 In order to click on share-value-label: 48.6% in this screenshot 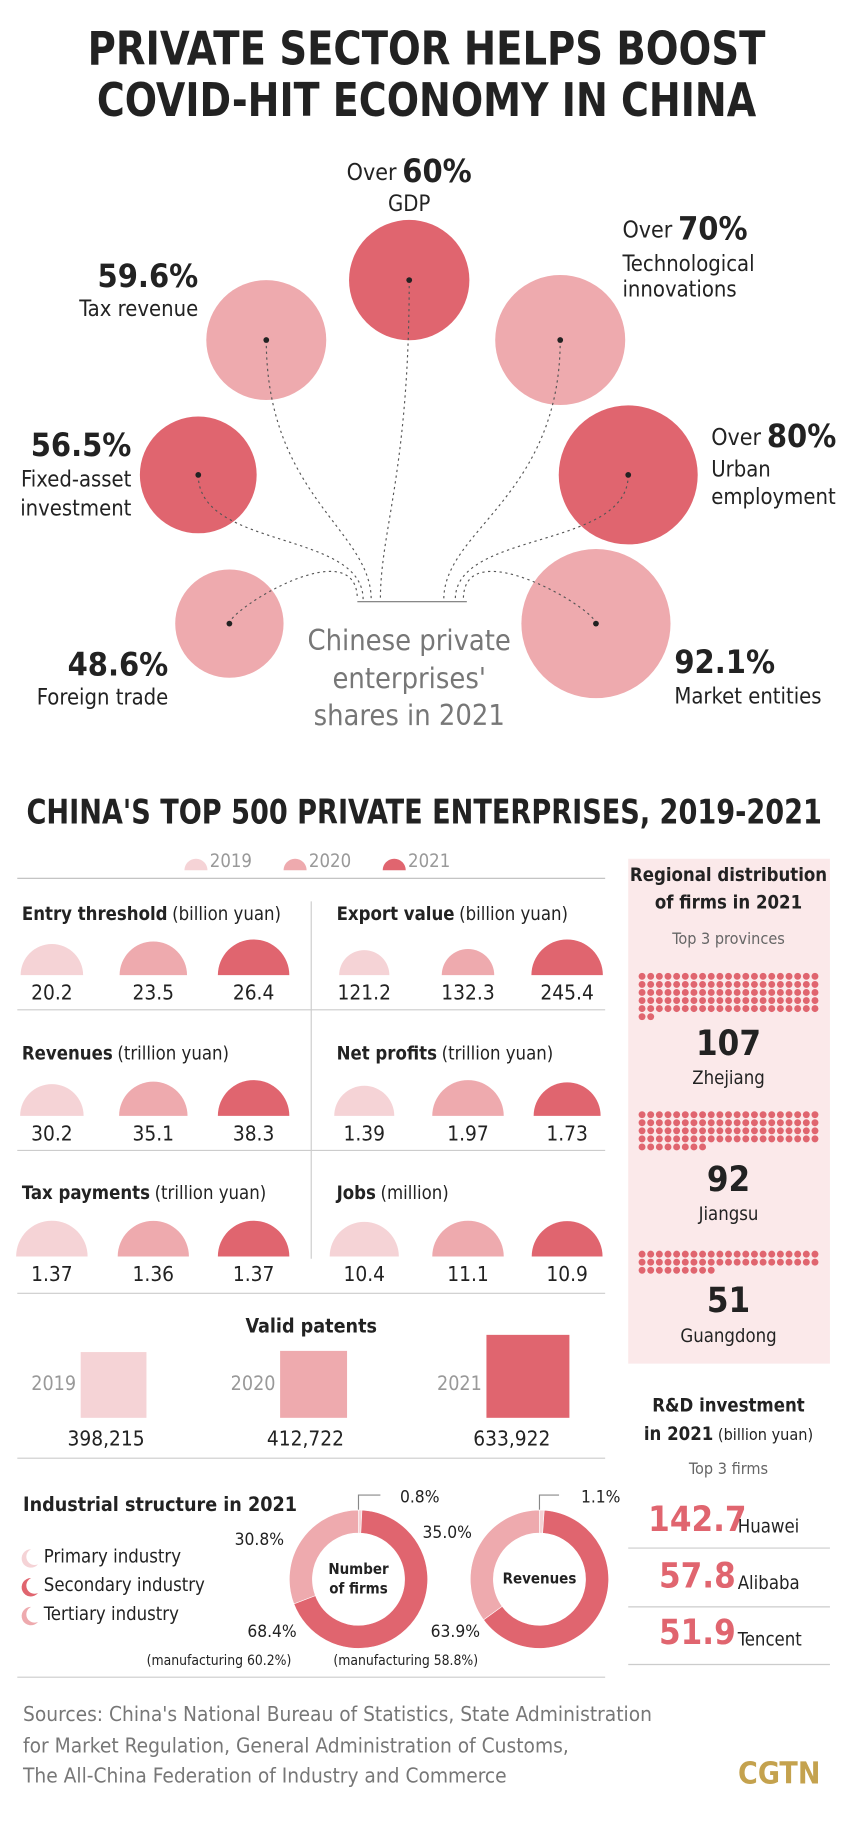, I will do `click(118, 664)`.